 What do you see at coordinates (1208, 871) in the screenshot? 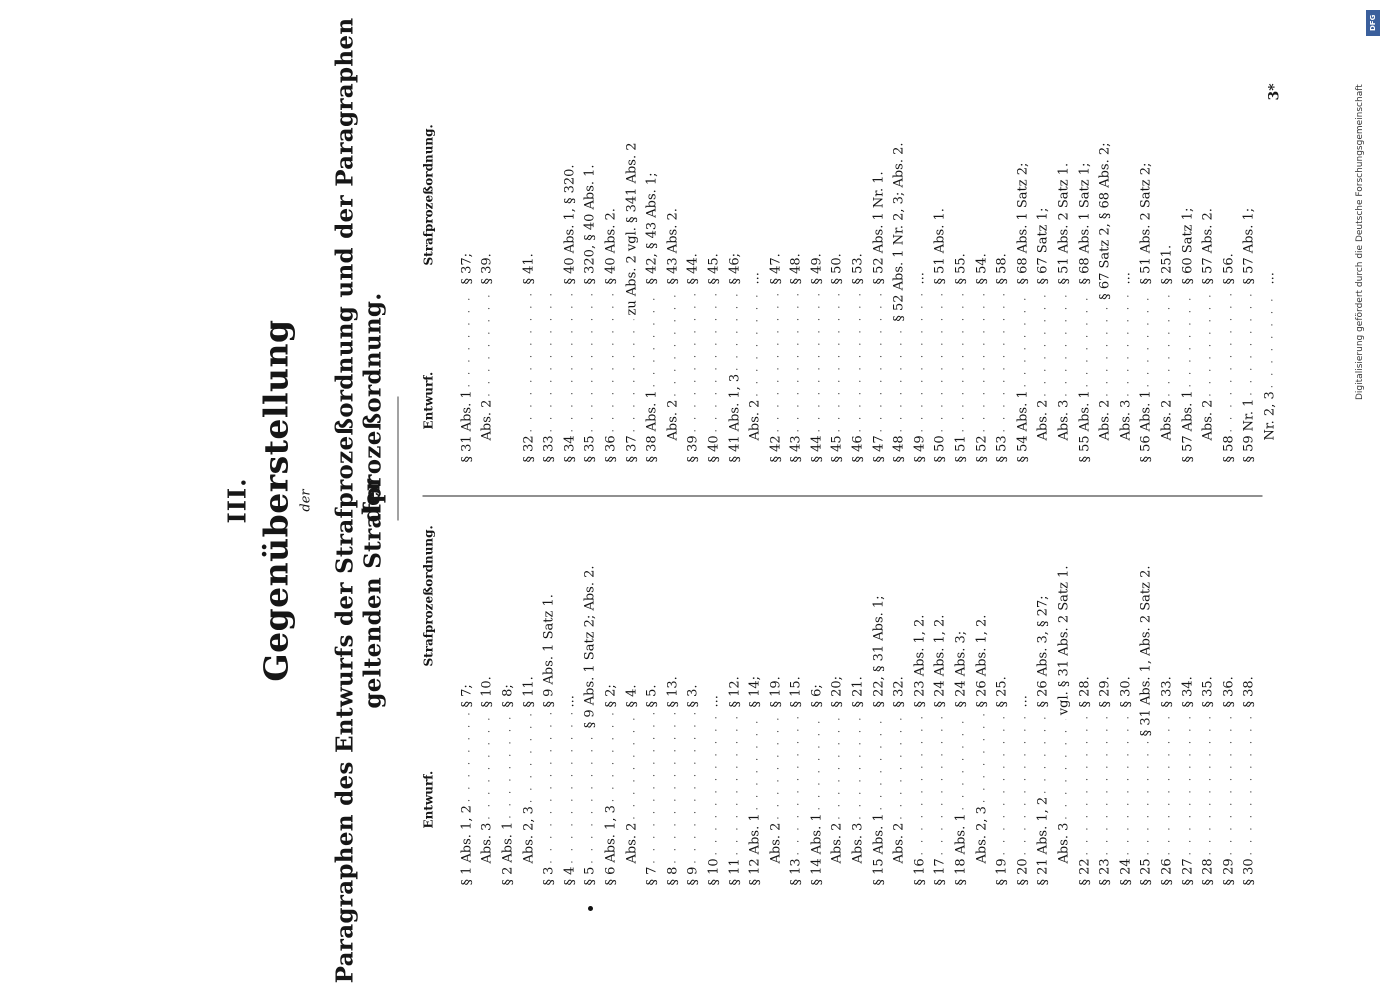
I see `entwurf-paragraph: § 28` at bounding box center [1208, 871].